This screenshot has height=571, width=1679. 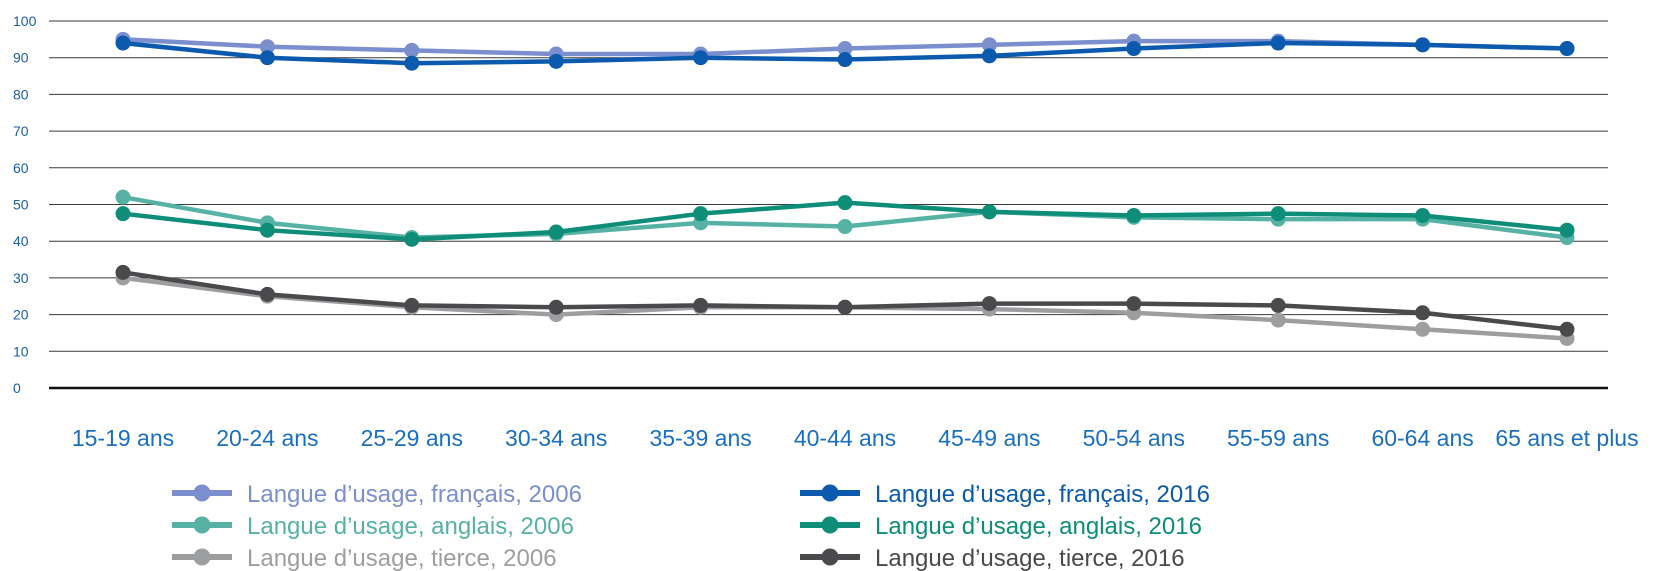 I want to click on y-tick-label: 80, so click(x=21, y=94).